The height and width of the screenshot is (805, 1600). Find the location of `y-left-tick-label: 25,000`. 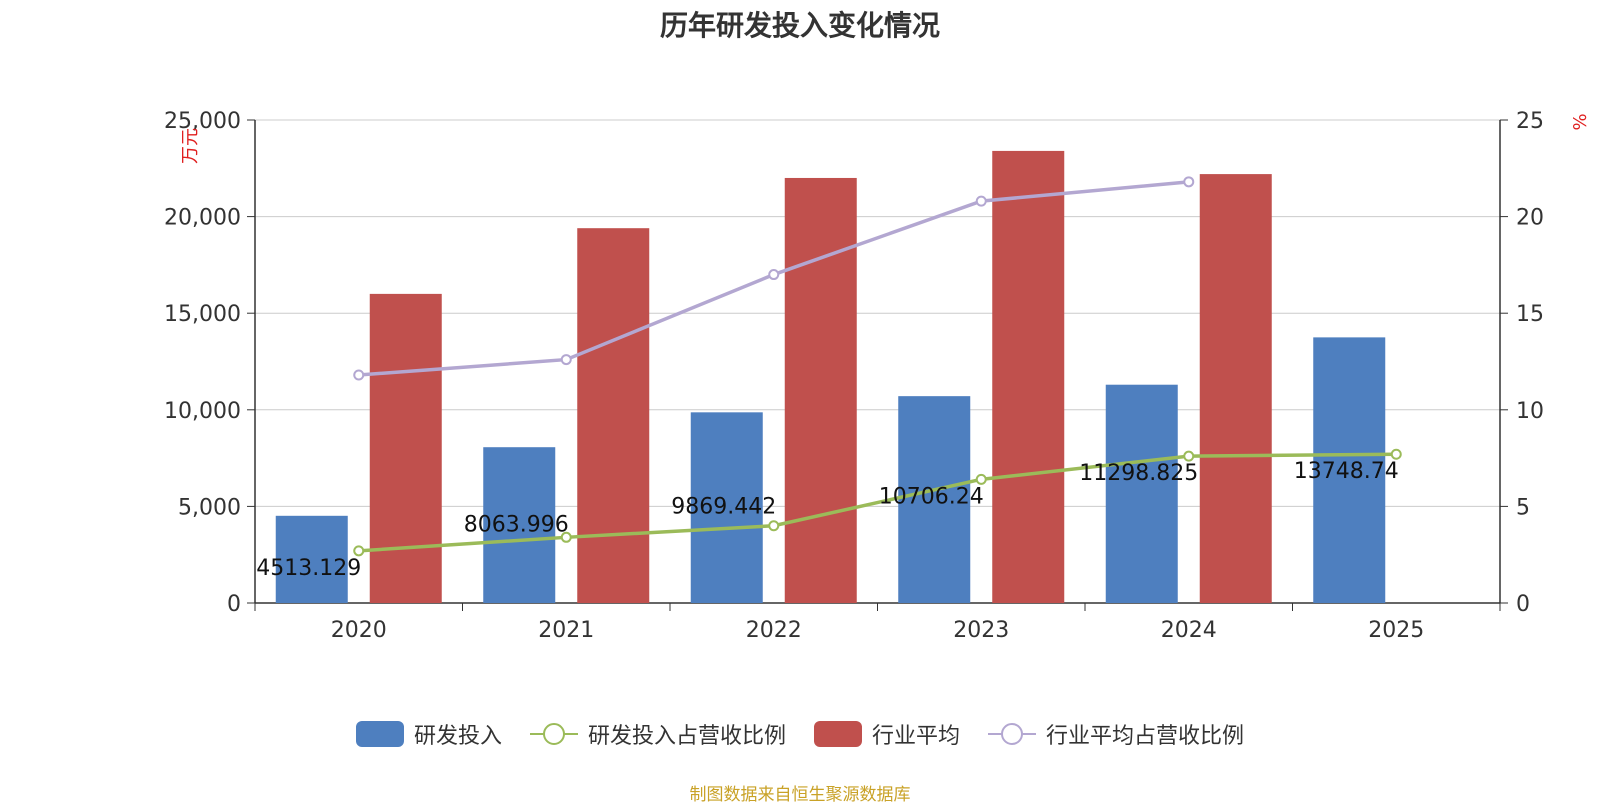

y-left-tick-label: 25,000 is located at coordinates (202, 121).